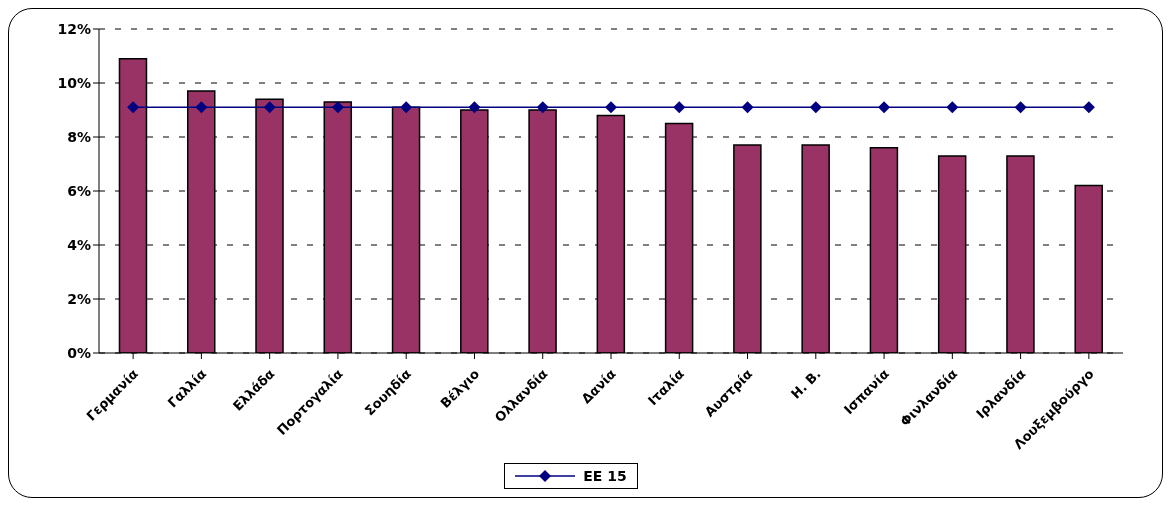  I want to click on y-tick-label: 0%, so click(79, 352).